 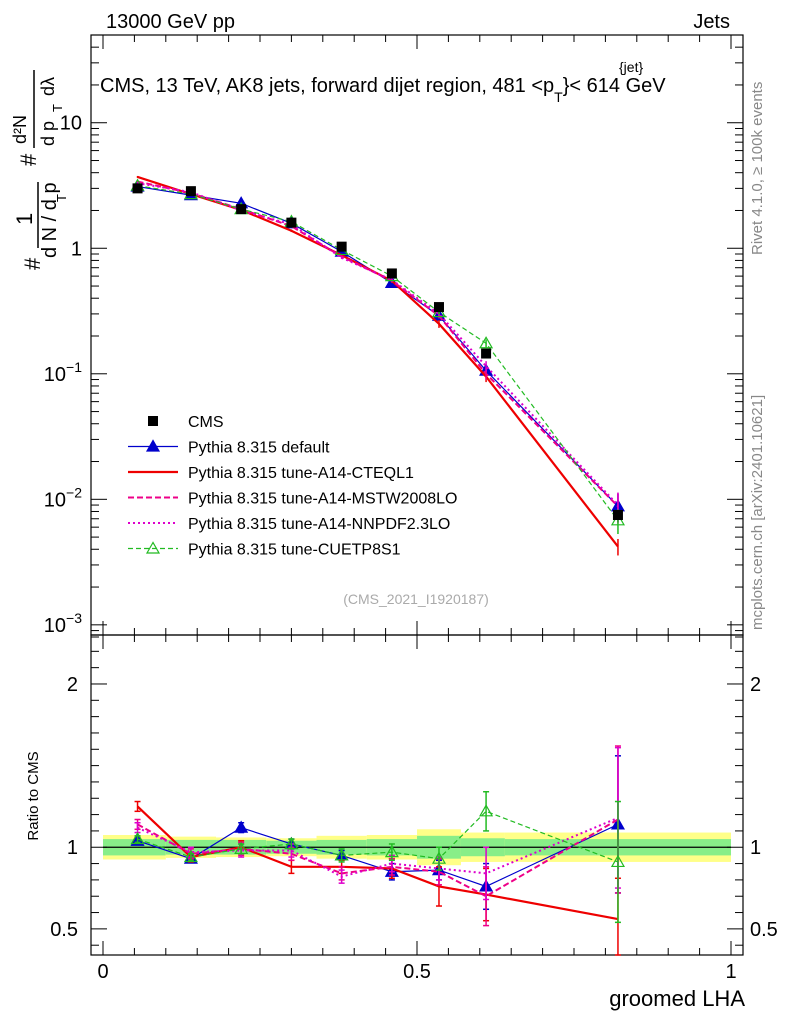 What do you see at coordinates (301, 473) in the screenshot?
I see `legend-label-1: Pythia 8.315 tune-A14-CTEQL1` at bounding box center [301, 473].